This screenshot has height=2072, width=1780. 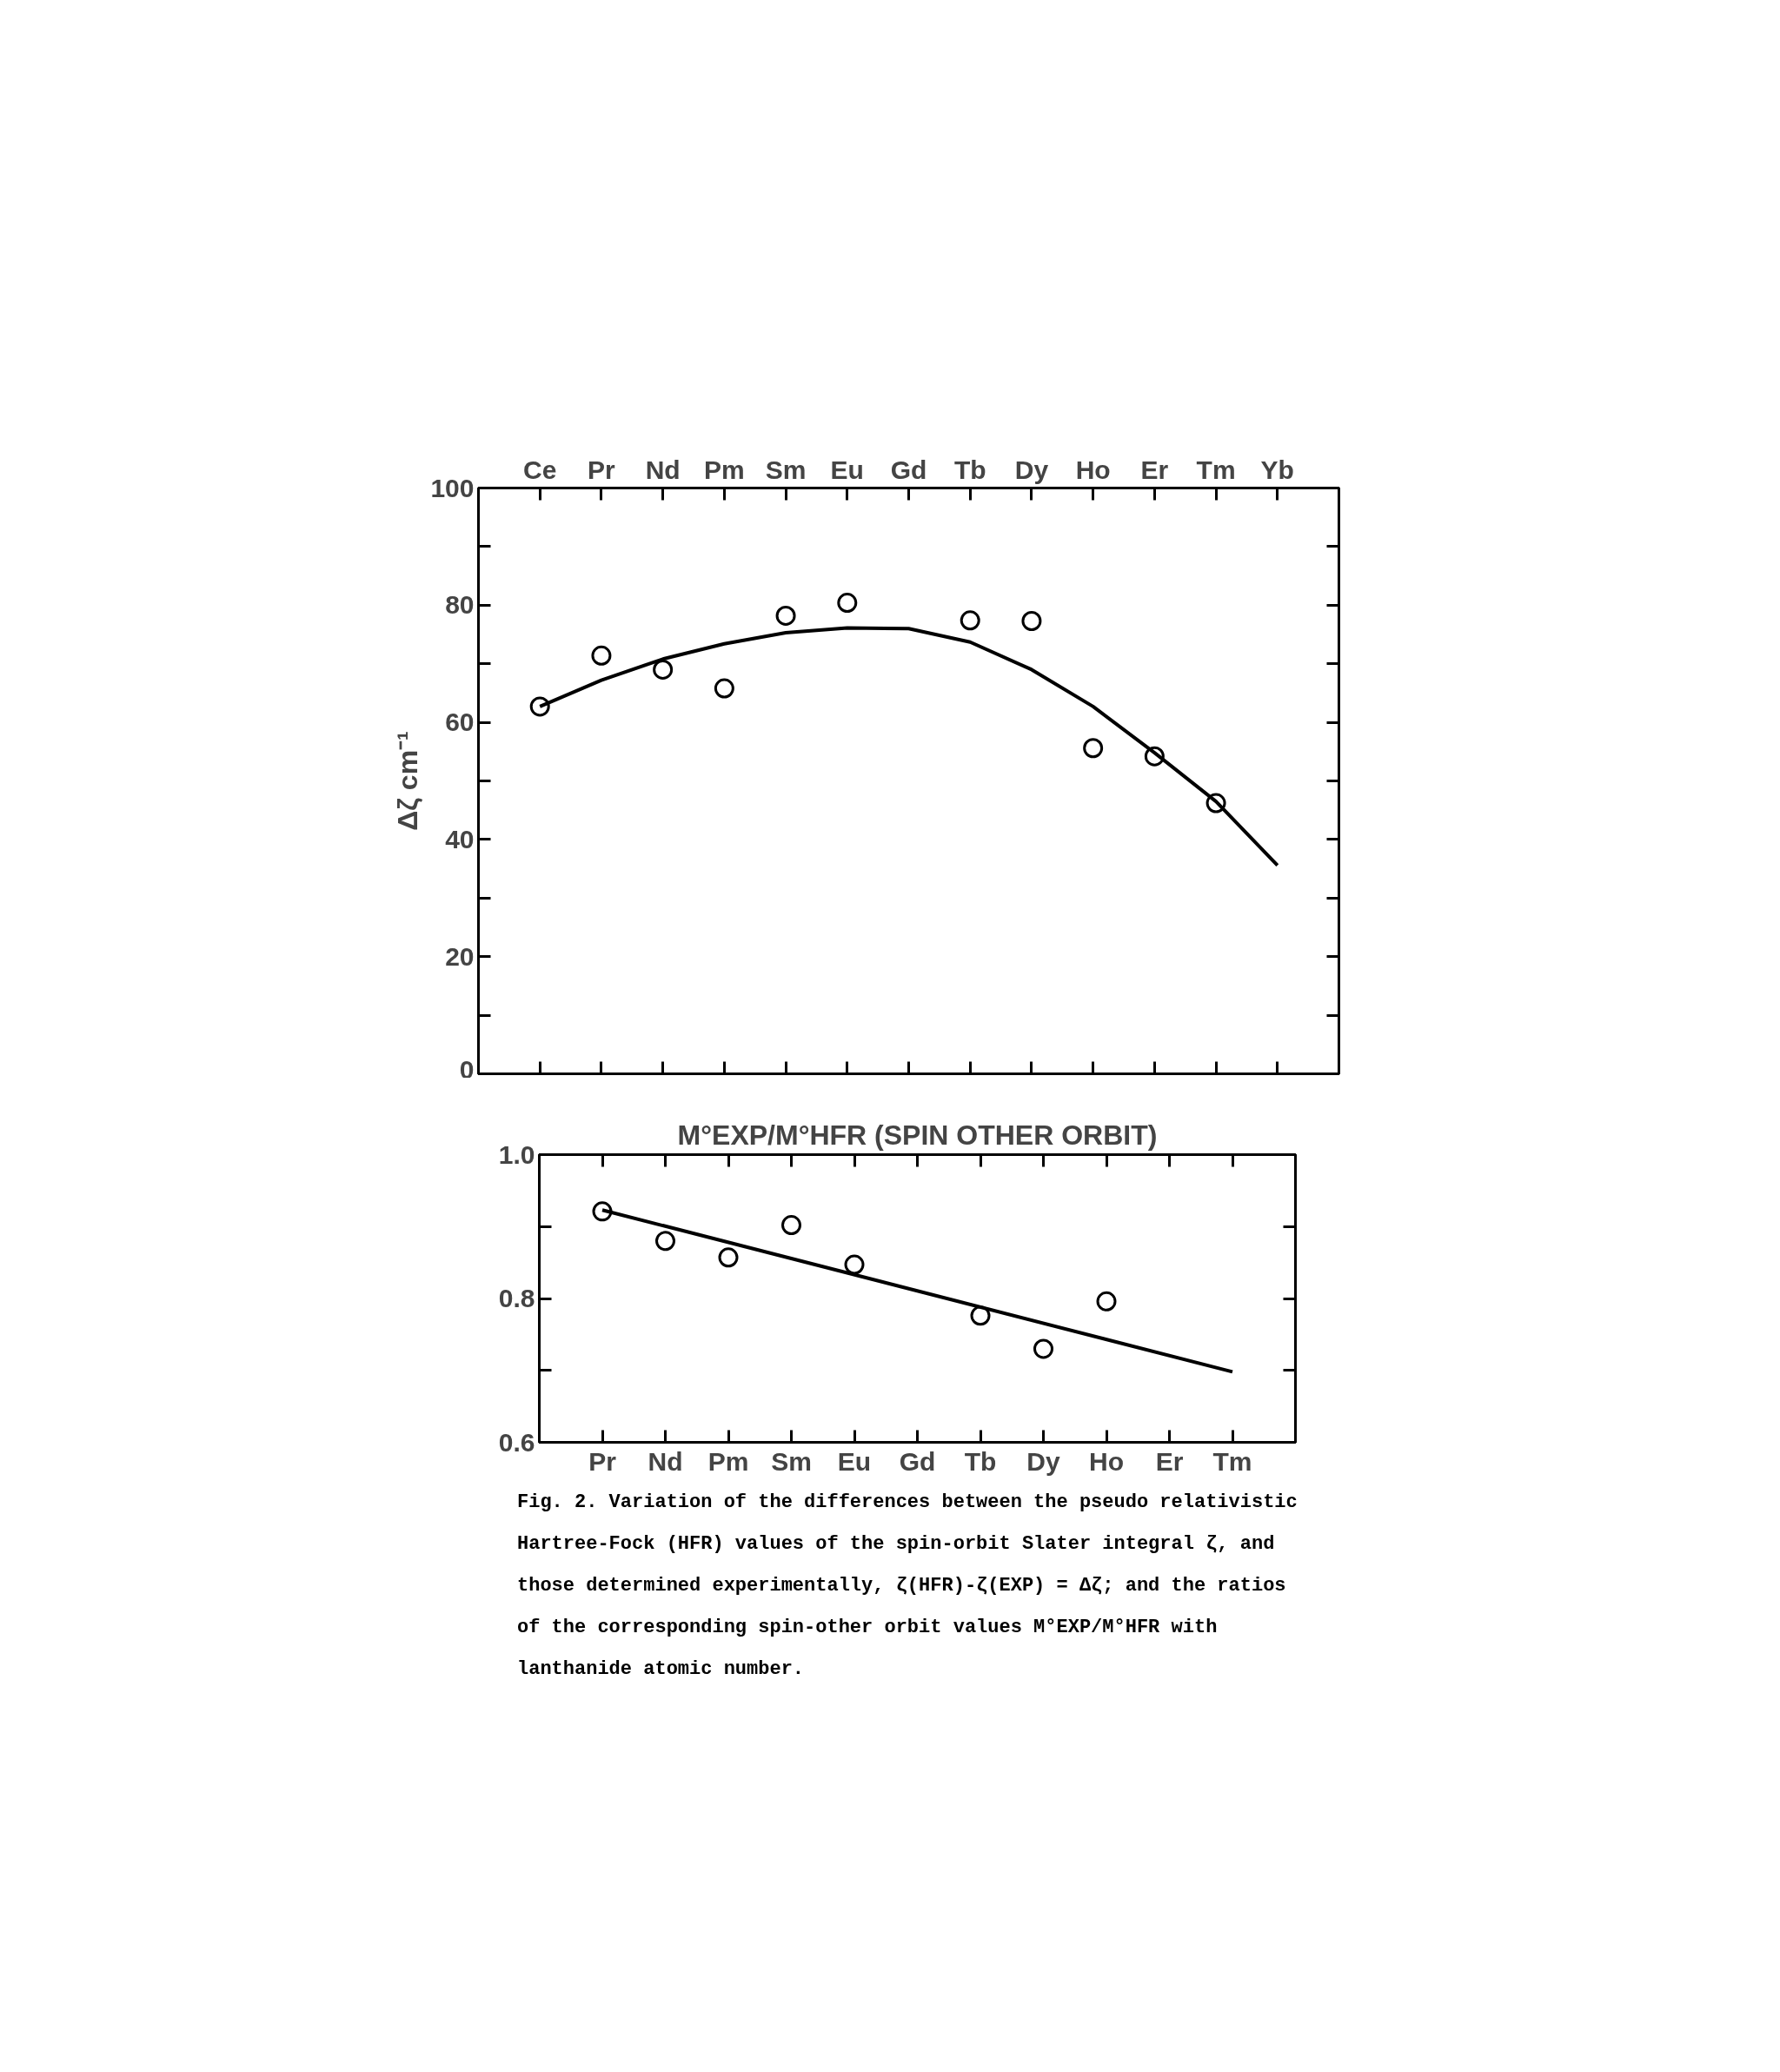 I want to click on y-tick-label: 60, so click(x=460, y=722).